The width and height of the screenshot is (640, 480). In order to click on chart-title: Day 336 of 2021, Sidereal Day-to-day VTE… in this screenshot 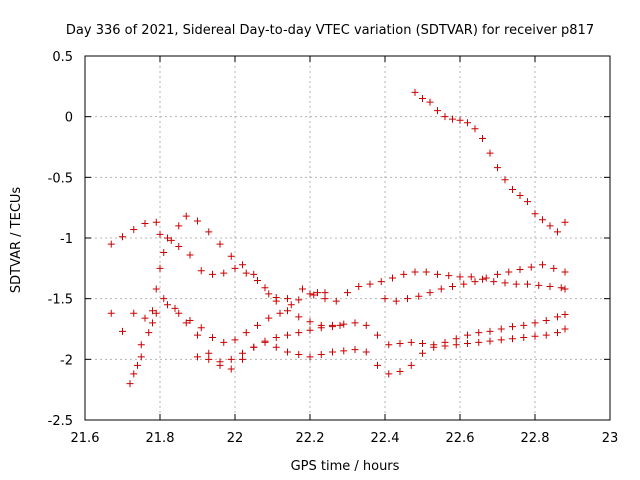, I will do `click(330, 30)`.